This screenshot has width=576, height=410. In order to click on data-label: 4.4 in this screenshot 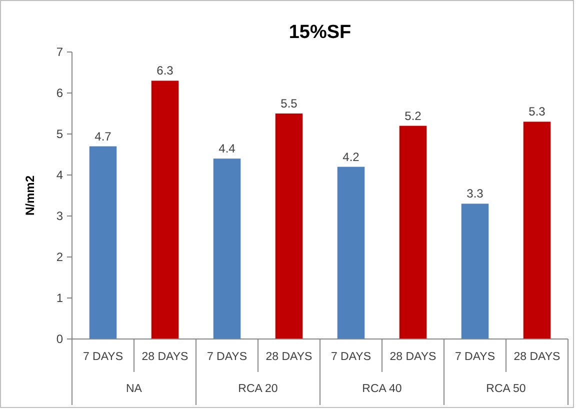, I will do `click(227, 149)`.